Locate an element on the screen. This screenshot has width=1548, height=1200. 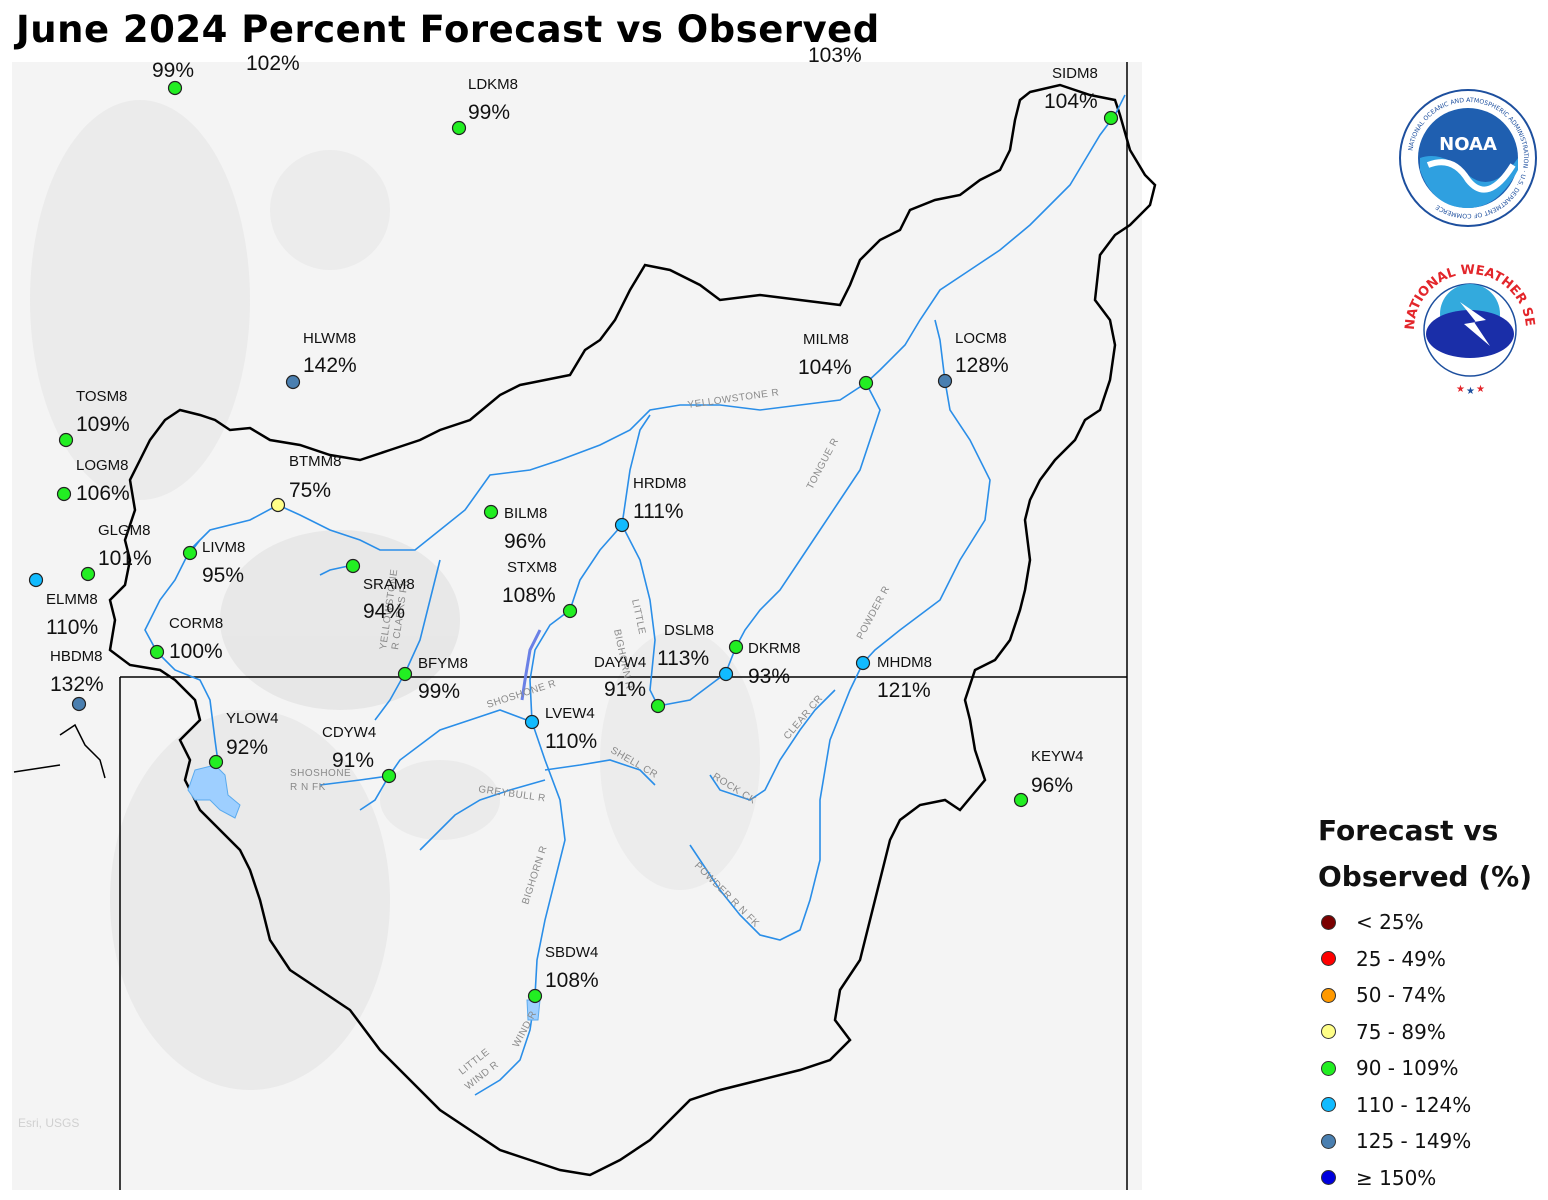
forecast-point: DKRM8 93% is located at coordinates (764, 663).